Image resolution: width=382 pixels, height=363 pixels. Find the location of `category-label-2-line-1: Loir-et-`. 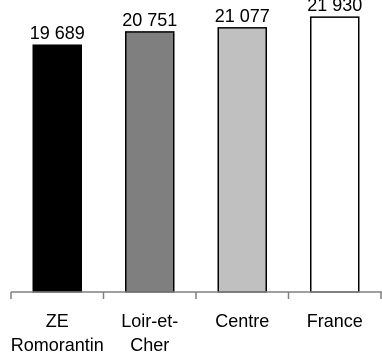

category-label-2-line-1: Loir-et- is located at coordinates (149, 321).